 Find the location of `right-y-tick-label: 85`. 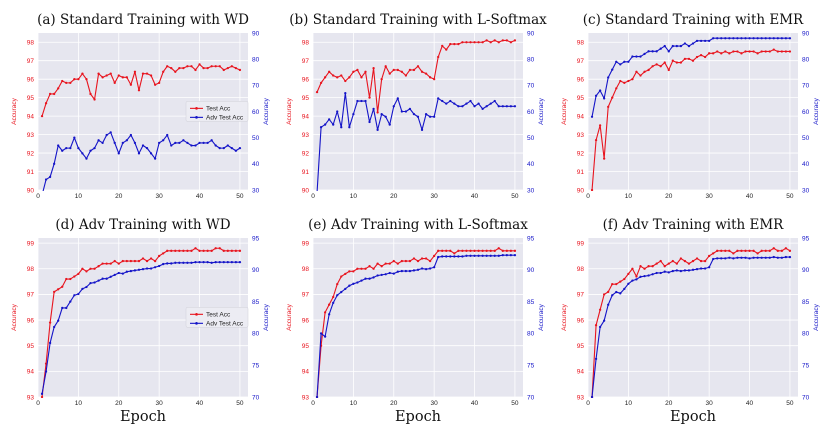

right-y-tick-label: 85 is located at coordinates (806, 302).